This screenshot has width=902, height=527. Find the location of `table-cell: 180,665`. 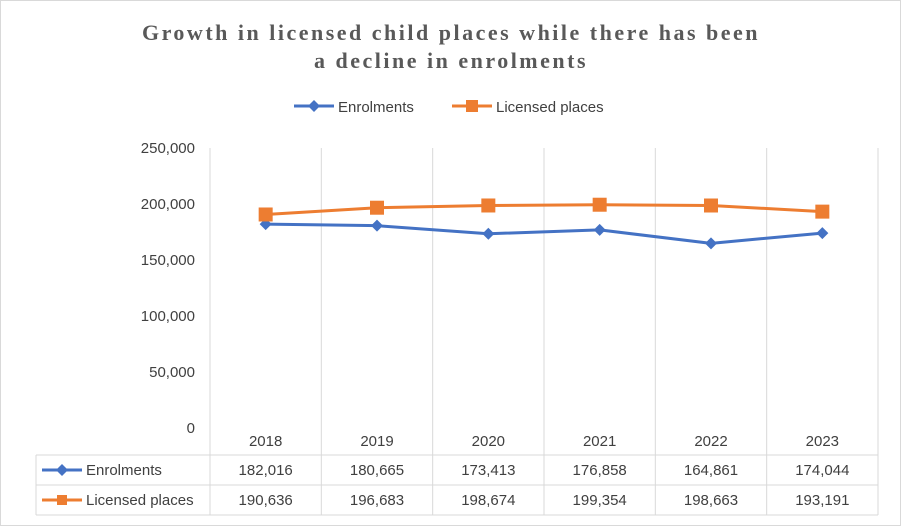

table-cell: 180,665 is located at coordinates (377, 470).